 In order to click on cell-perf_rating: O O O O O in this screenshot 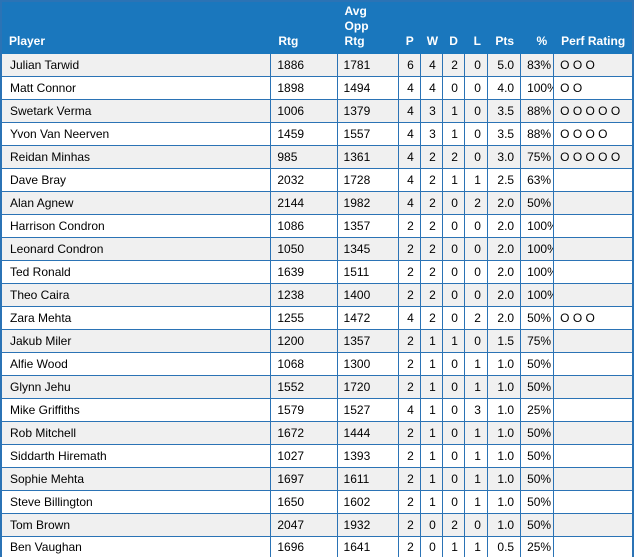, I will do `click(593, 157)`.